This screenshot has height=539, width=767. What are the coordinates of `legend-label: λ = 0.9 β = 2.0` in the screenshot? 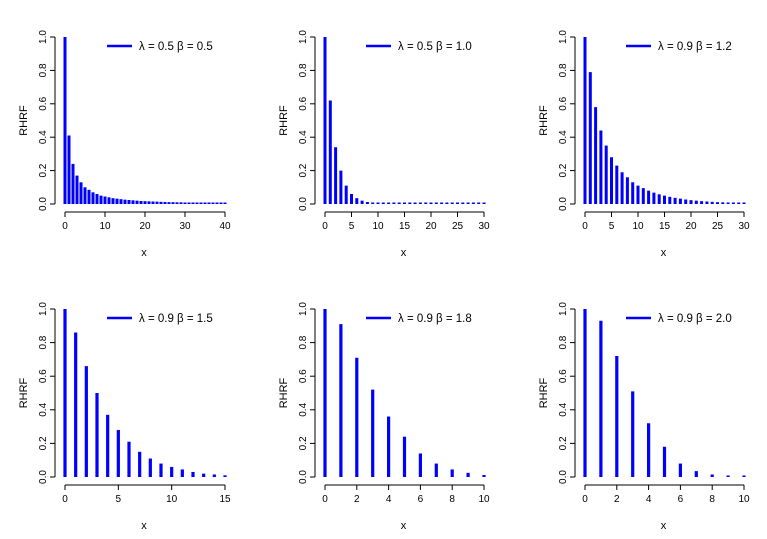 It's located at (695, 319).